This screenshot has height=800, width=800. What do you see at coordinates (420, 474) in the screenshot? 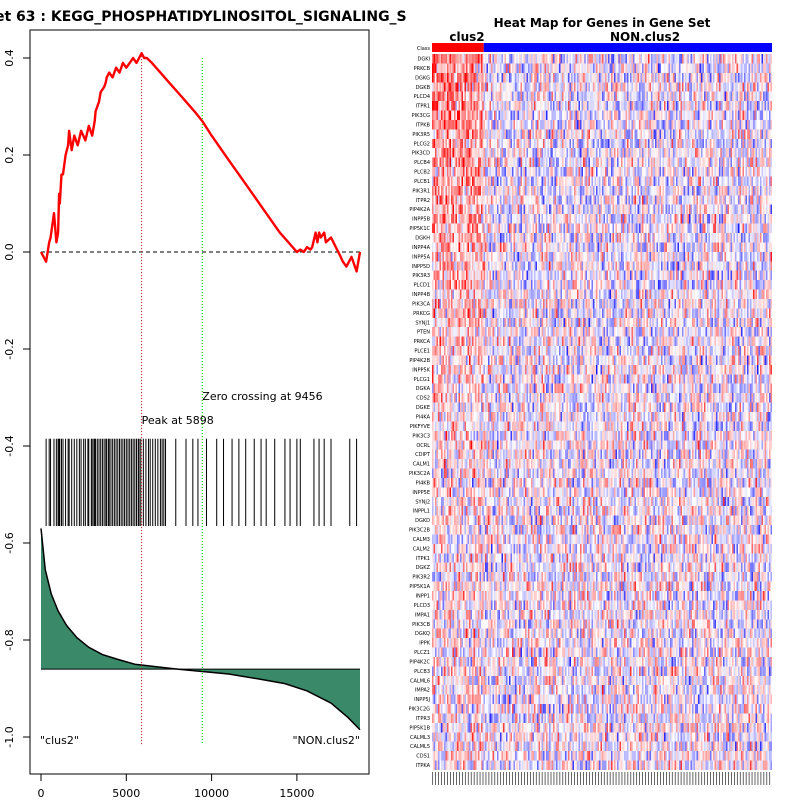
I see `gene-label: PIK3C2A` at bounding box center [420, 474].